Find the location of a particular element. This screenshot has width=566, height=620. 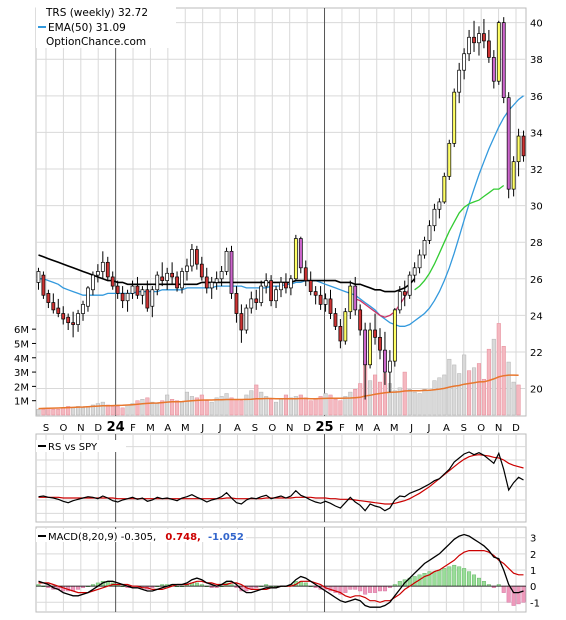

macd-line is located at coordinates (281, 570).